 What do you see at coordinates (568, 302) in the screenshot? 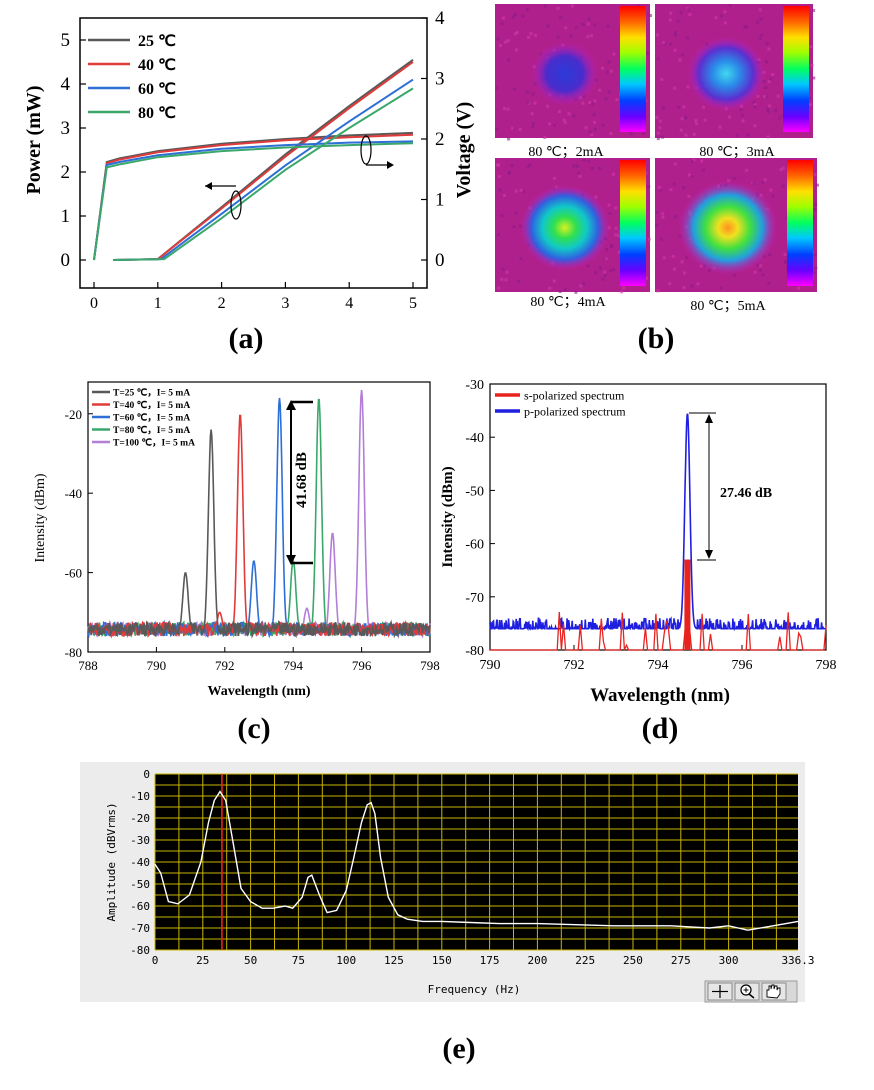
I see `beam-profile-label: 80 ℃；4mA` at bounding box center [568, 302].